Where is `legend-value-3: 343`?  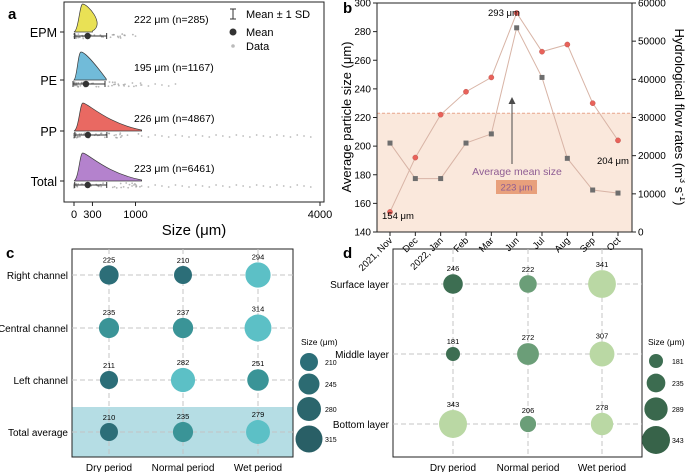 legend-value-3: 343 is located at coordinates (678, 441).